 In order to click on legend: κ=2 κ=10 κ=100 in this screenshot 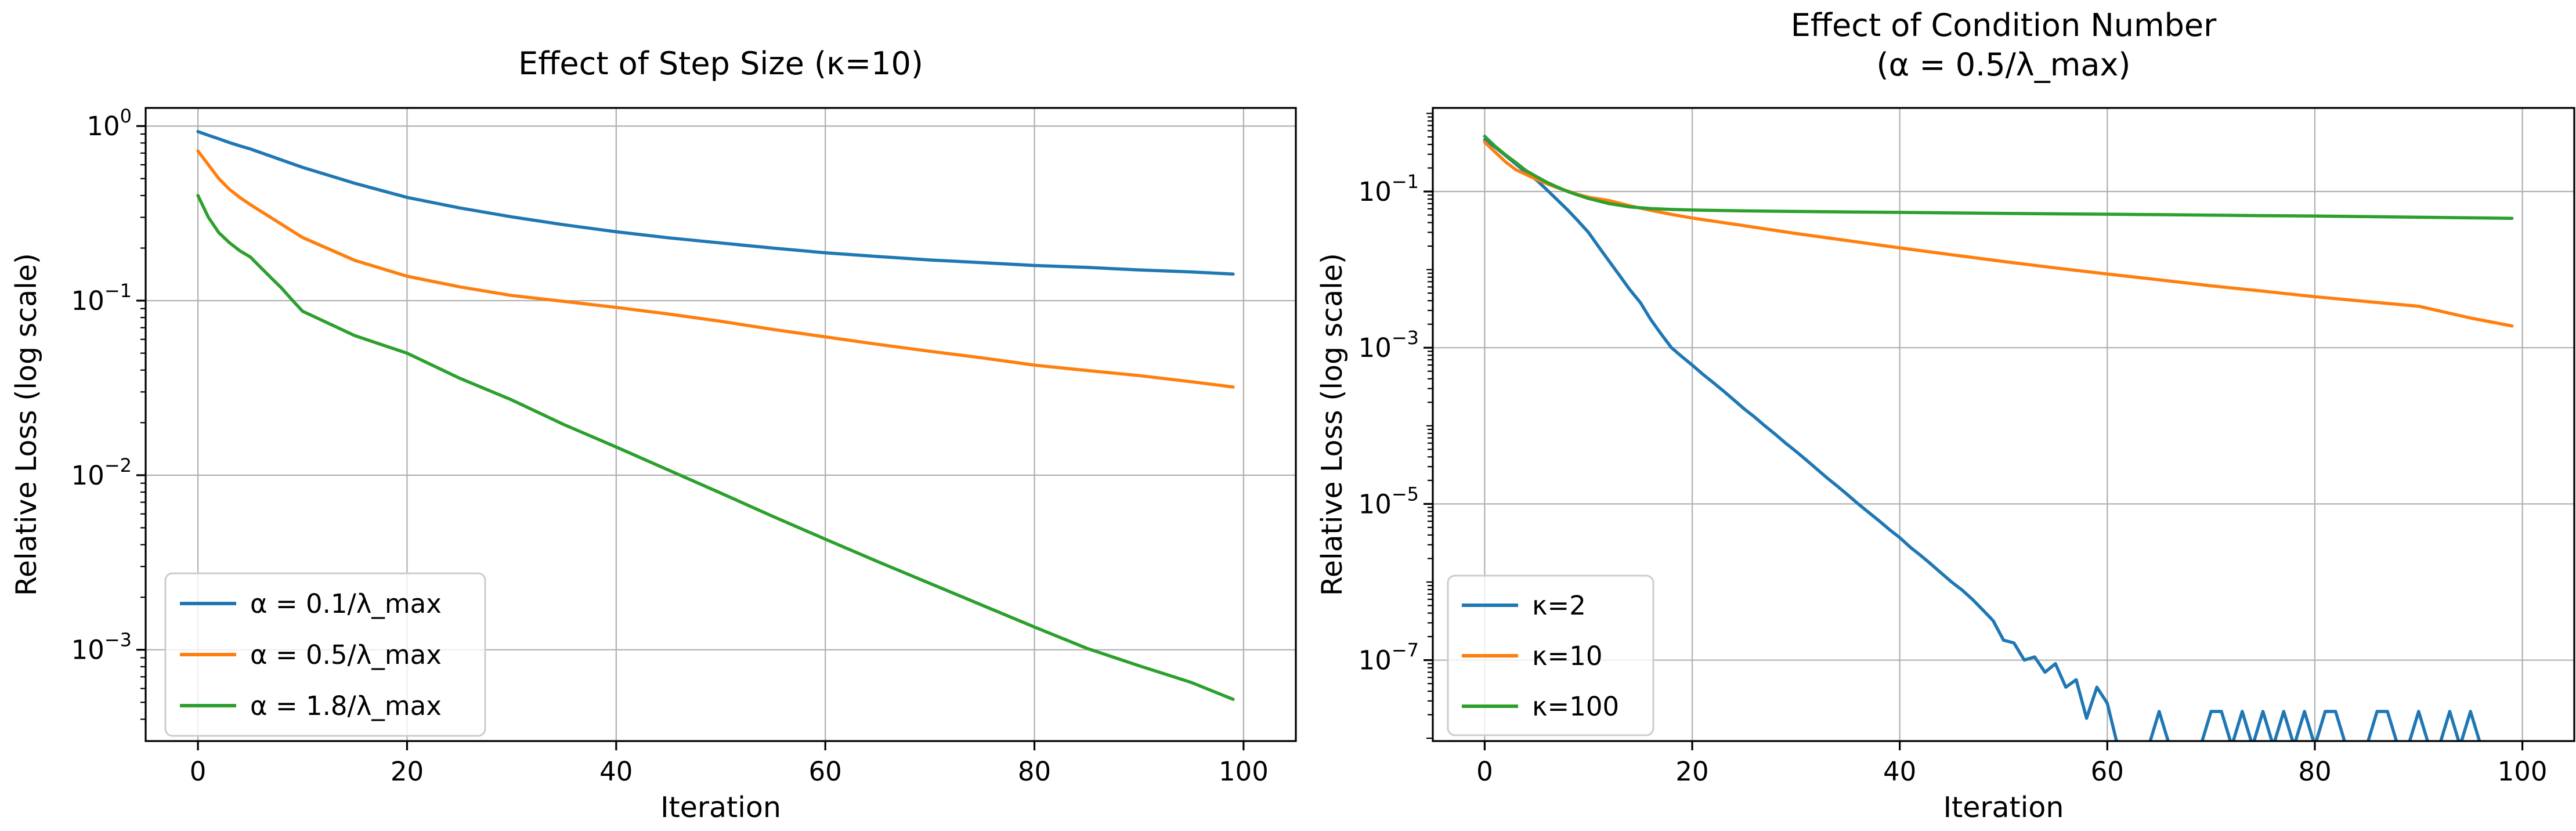, I will do `click(1550, 655)`.